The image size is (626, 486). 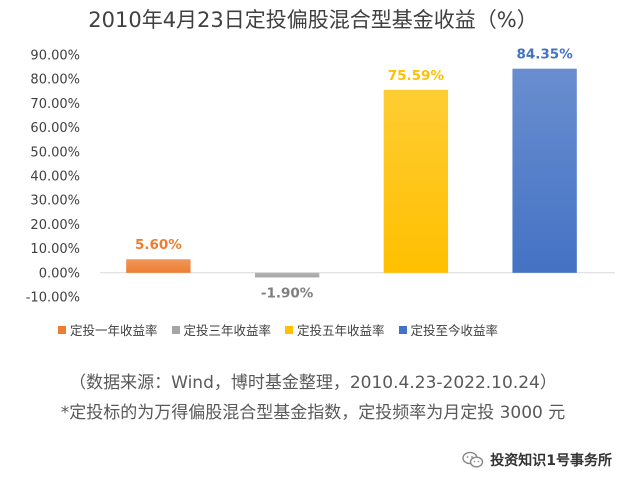 I want to click on y-tick-label: 70.00%, so click(x=55, y=104).